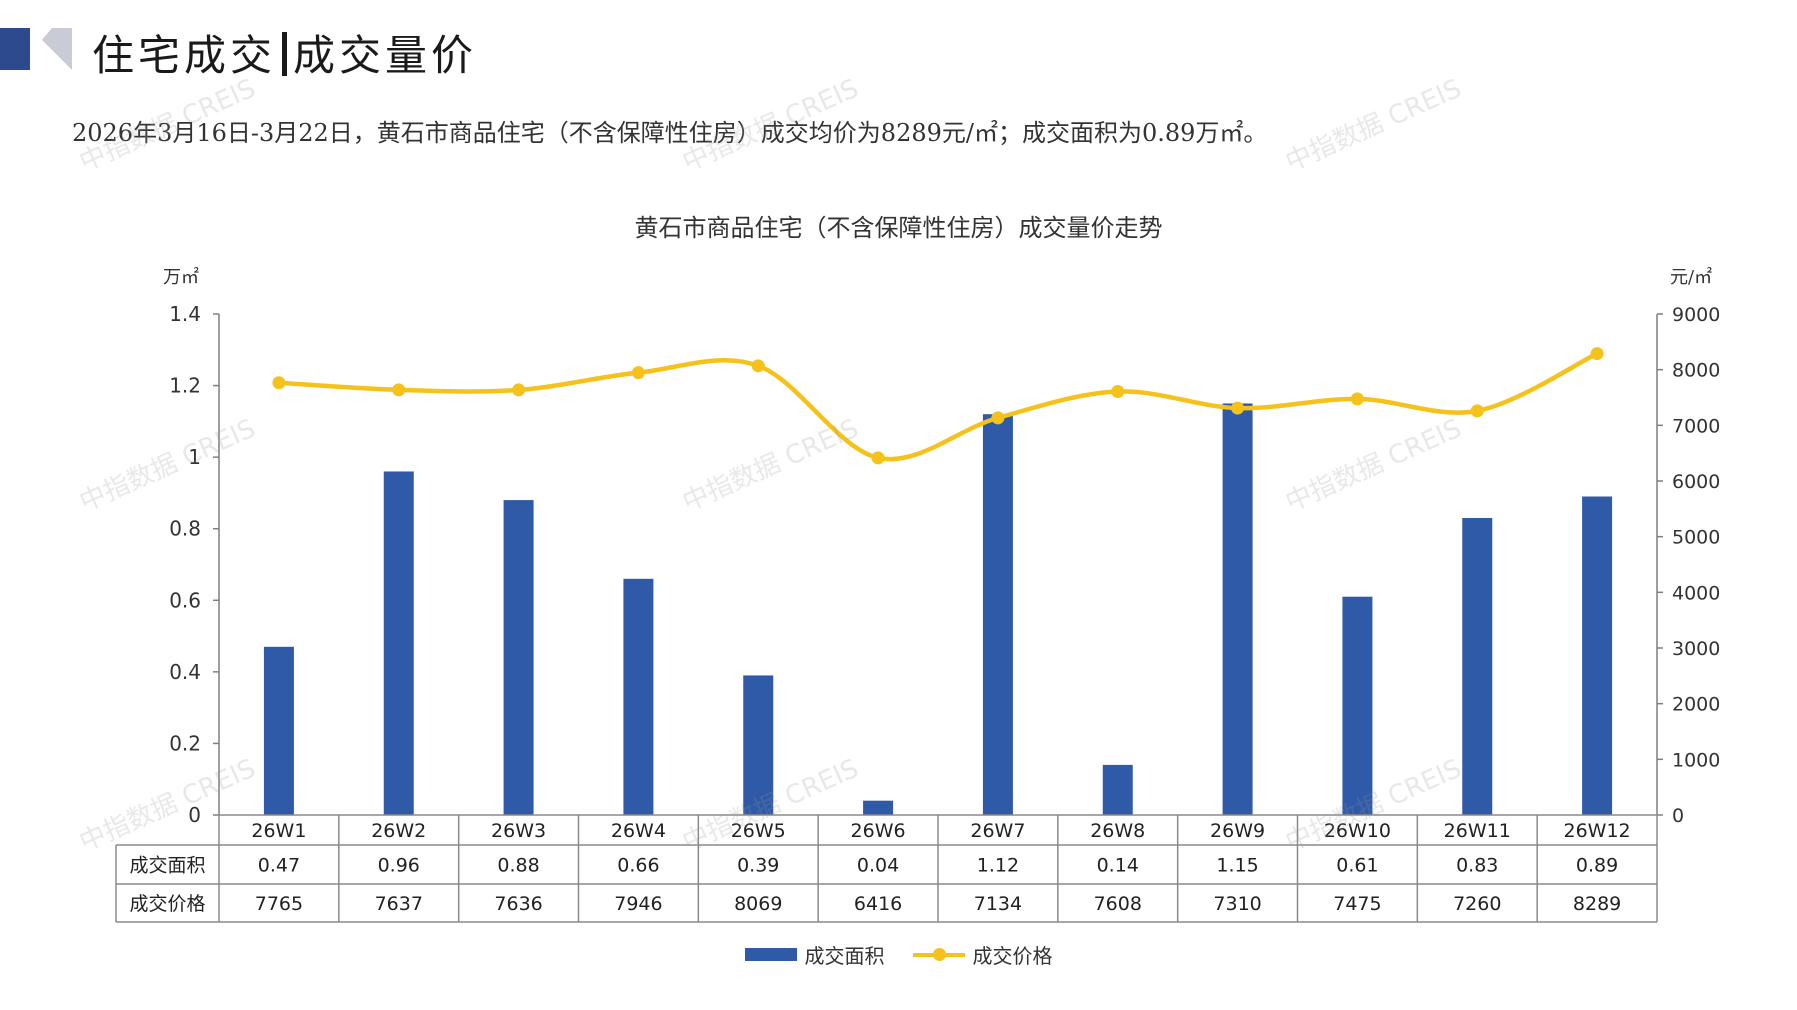 The image size is (1797, 1010). I want to click on bar-26W3, so click(518, 657).